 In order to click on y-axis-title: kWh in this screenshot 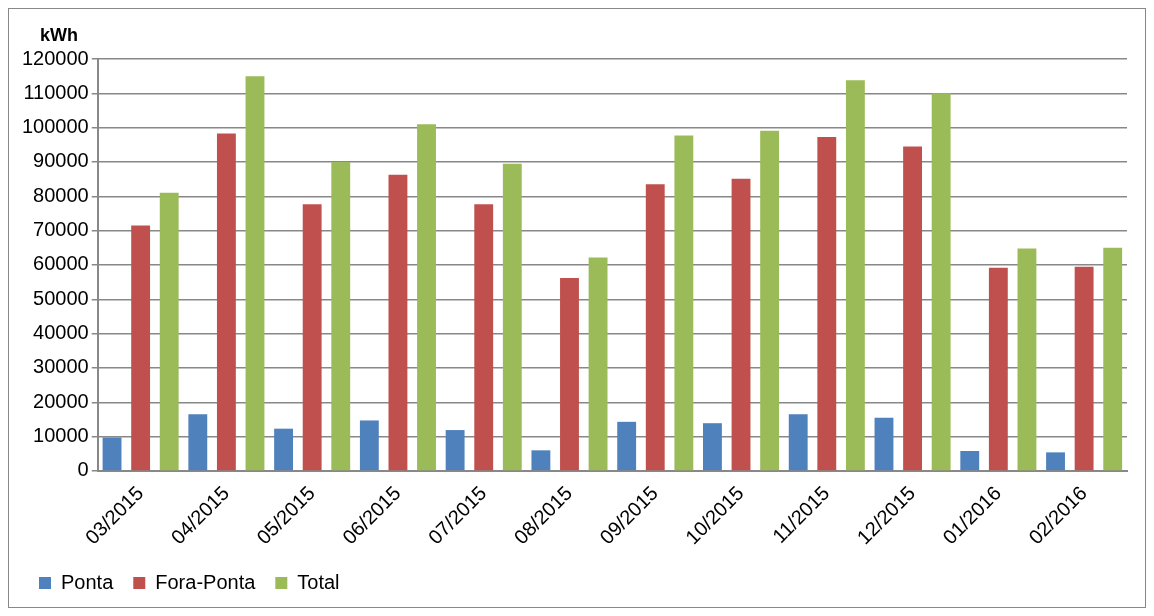, I will do `click(59, 34)`.